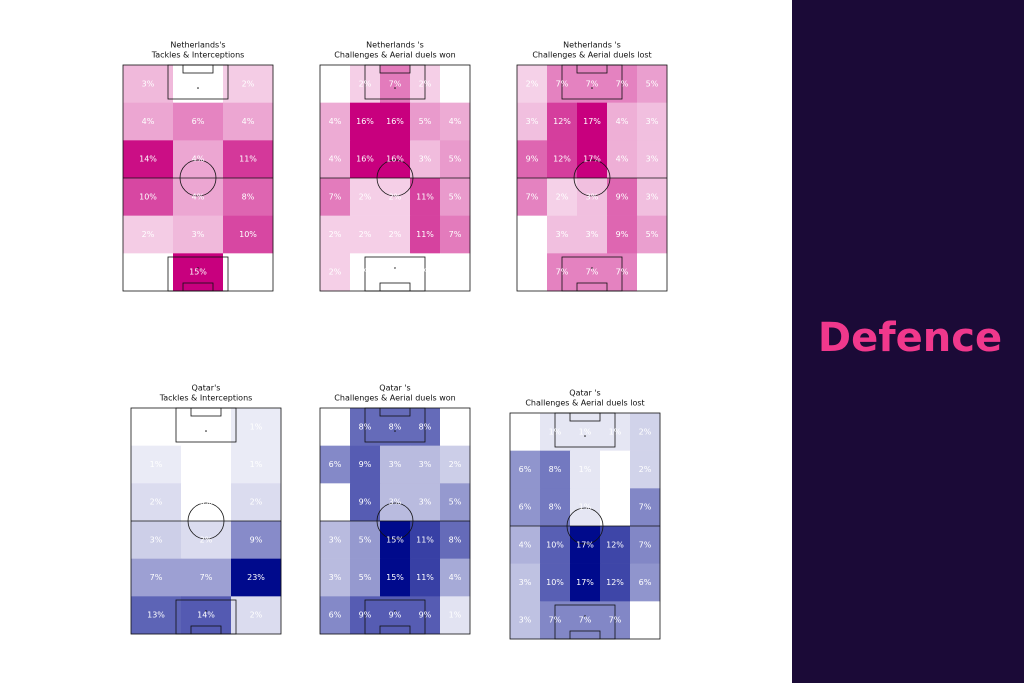 This screenshot has height=683, width=1024. What do you see at coordinates (395, 539) in the screenshot?
I see `zone-label: 15%` at bounding box center [395, 539].